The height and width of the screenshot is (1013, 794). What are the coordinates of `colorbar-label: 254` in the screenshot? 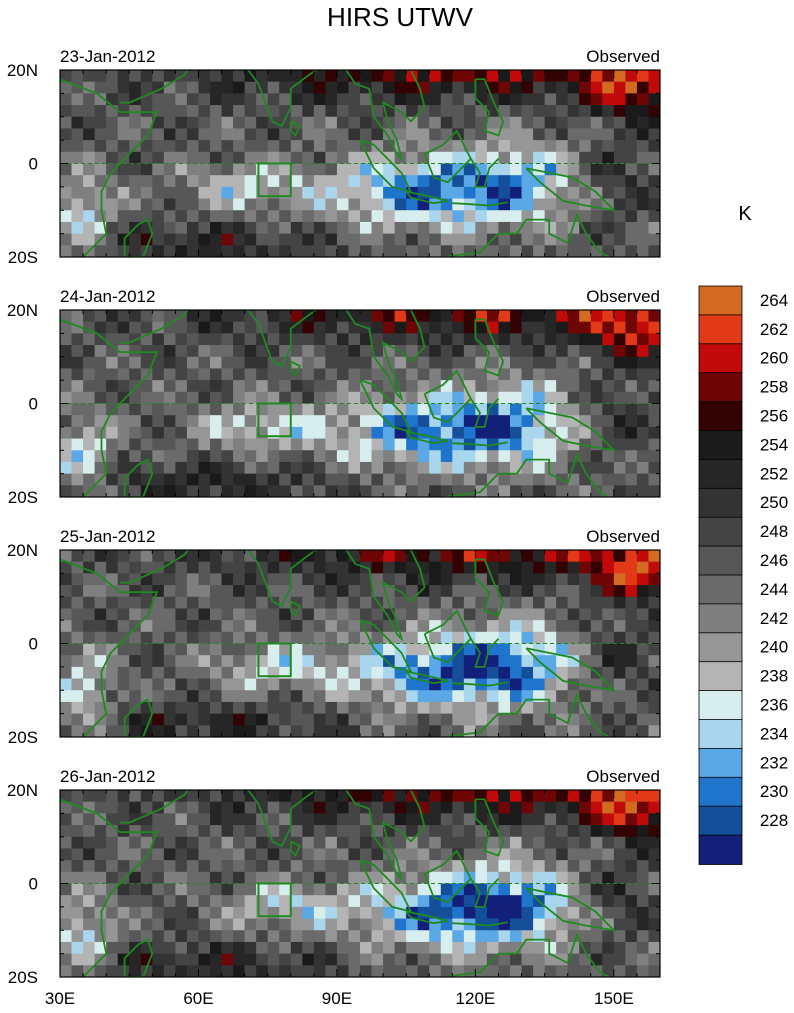 It's located at (774, 444).